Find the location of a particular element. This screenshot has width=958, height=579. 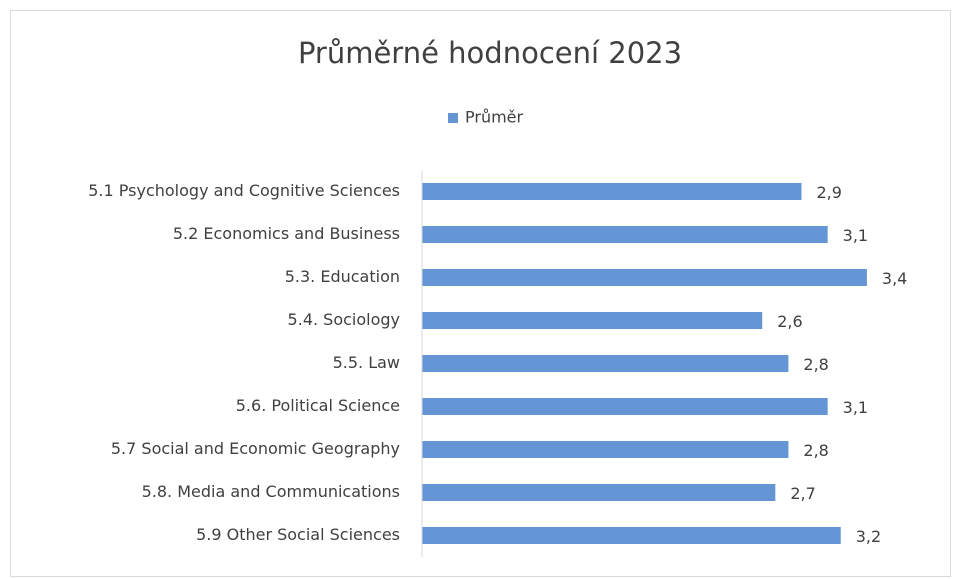

y-tick-label: 5.1 Psychology and Cognitive Sciences is located at coordinates (244, 190).